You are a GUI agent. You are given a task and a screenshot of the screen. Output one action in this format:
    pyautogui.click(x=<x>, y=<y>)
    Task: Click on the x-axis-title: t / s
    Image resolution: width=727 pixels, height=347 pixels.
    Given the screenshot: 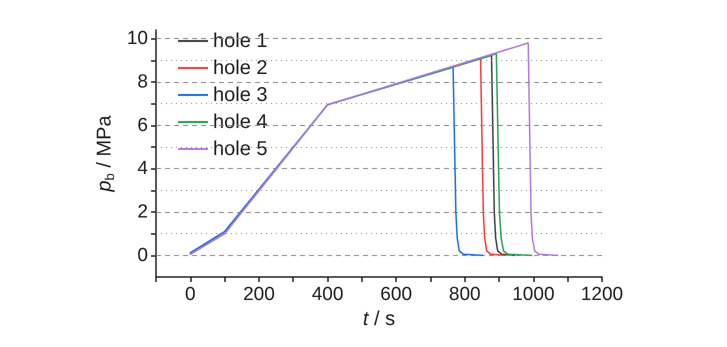 What is the action you would take?
    pyautogui.click(x=379, y=319)
    